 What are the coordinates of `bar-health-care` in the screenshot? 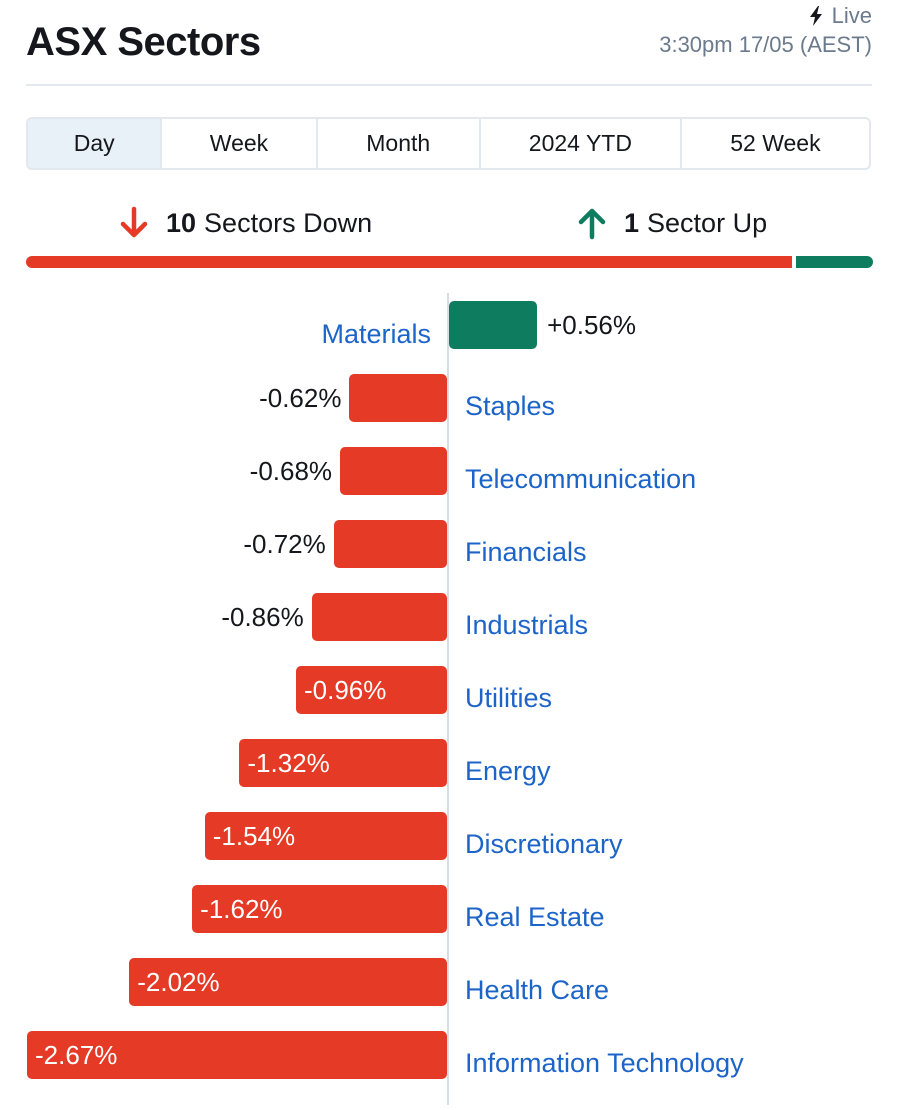 It's located at (288, 982).